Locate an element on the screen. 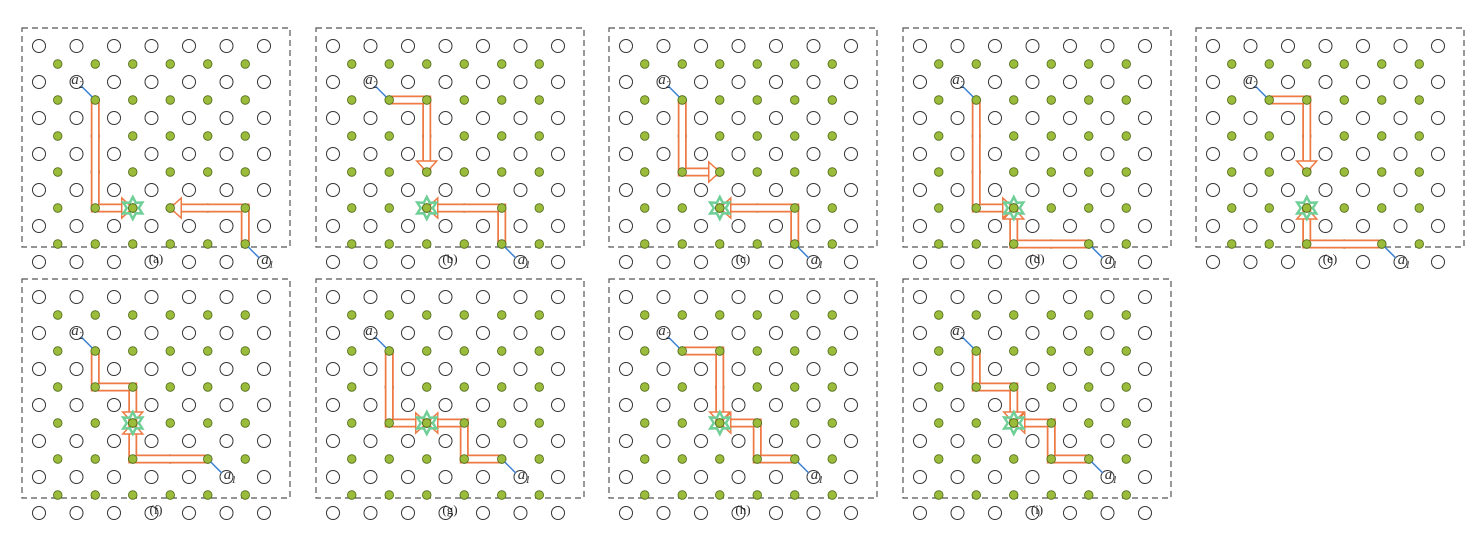 Image resolution: width=1479 pixels, height=534 pixels. panel-caption: (h) is located at coordinates (742, 509).